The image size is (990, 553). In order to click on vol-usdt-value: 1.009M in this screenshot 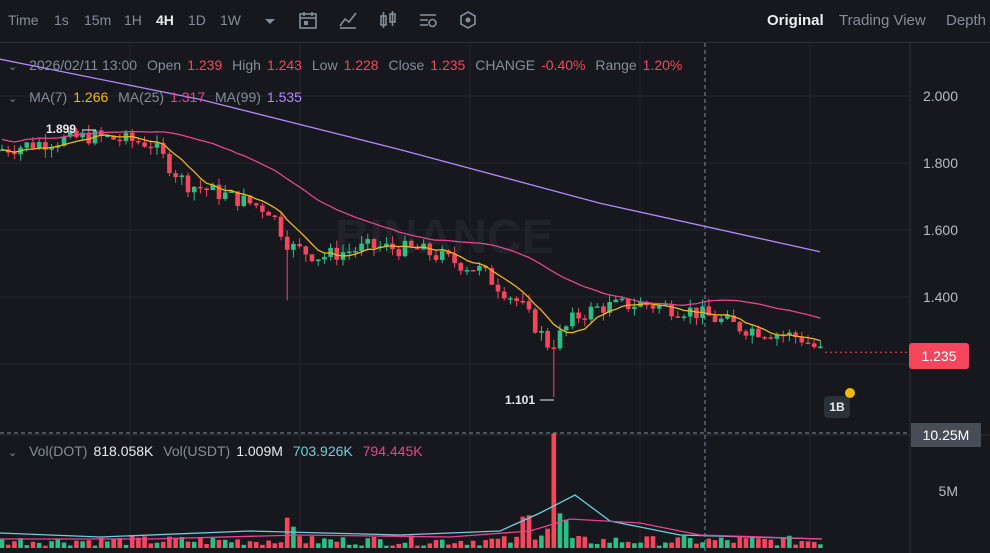, I will do `click(259, 451)`.